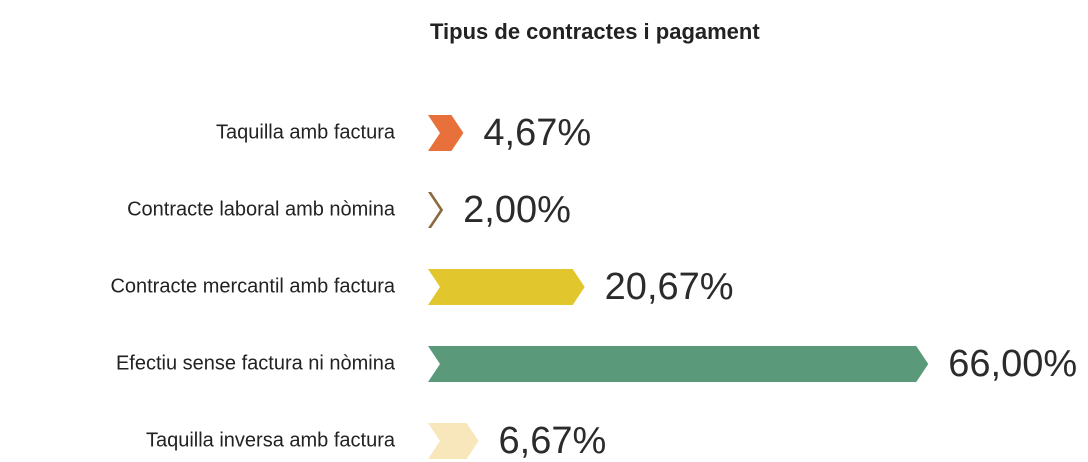 This screenshot has width=1088, height=462. What do you see at coordinates (537, 133) in the screenshot?
I see `value-label: 4,67%` at bounding box center [537, 133].